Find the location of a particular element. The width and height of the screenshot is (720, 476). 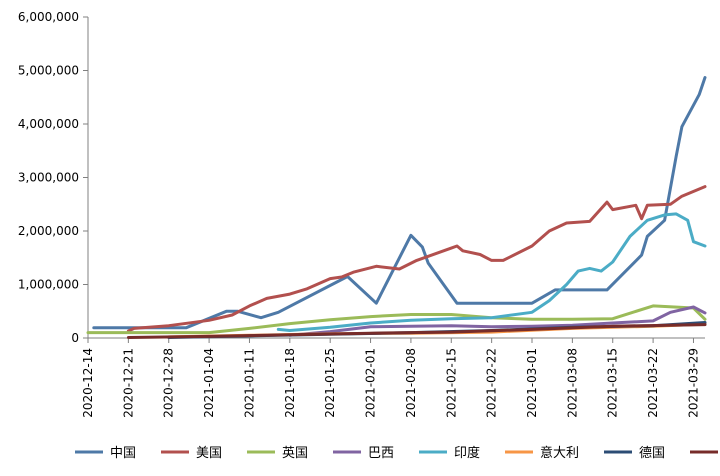

legend-label: 美国 is located at coordinates (209, 453).